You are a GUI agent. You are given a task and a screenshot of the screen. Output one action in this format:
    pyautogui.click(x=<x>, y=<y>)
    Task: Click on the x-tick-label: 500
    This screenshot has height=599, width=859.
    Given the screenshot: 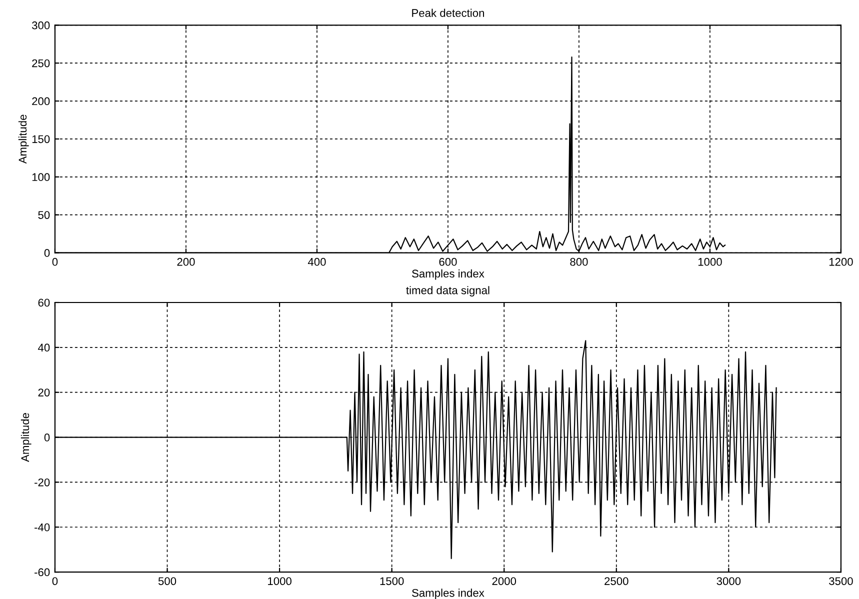 What is the action you would take?
    pyautogui.click(x=167, y=581)
    